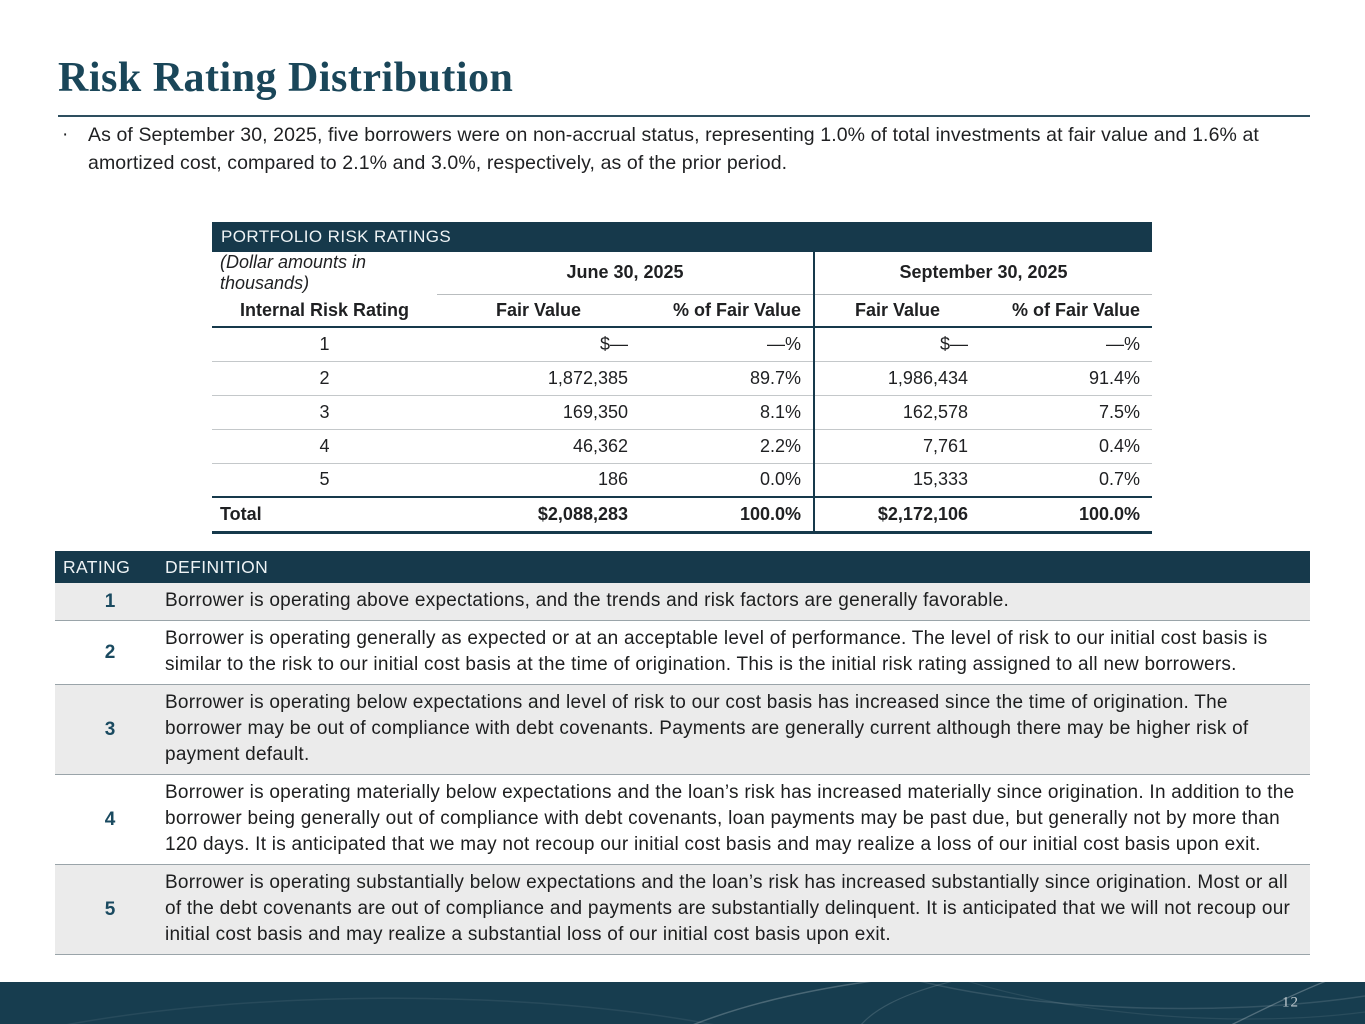 This screenshot has width=1365, height=1024. I want to click on total-june-fair-value: $2,088,283, so click(538, 515).